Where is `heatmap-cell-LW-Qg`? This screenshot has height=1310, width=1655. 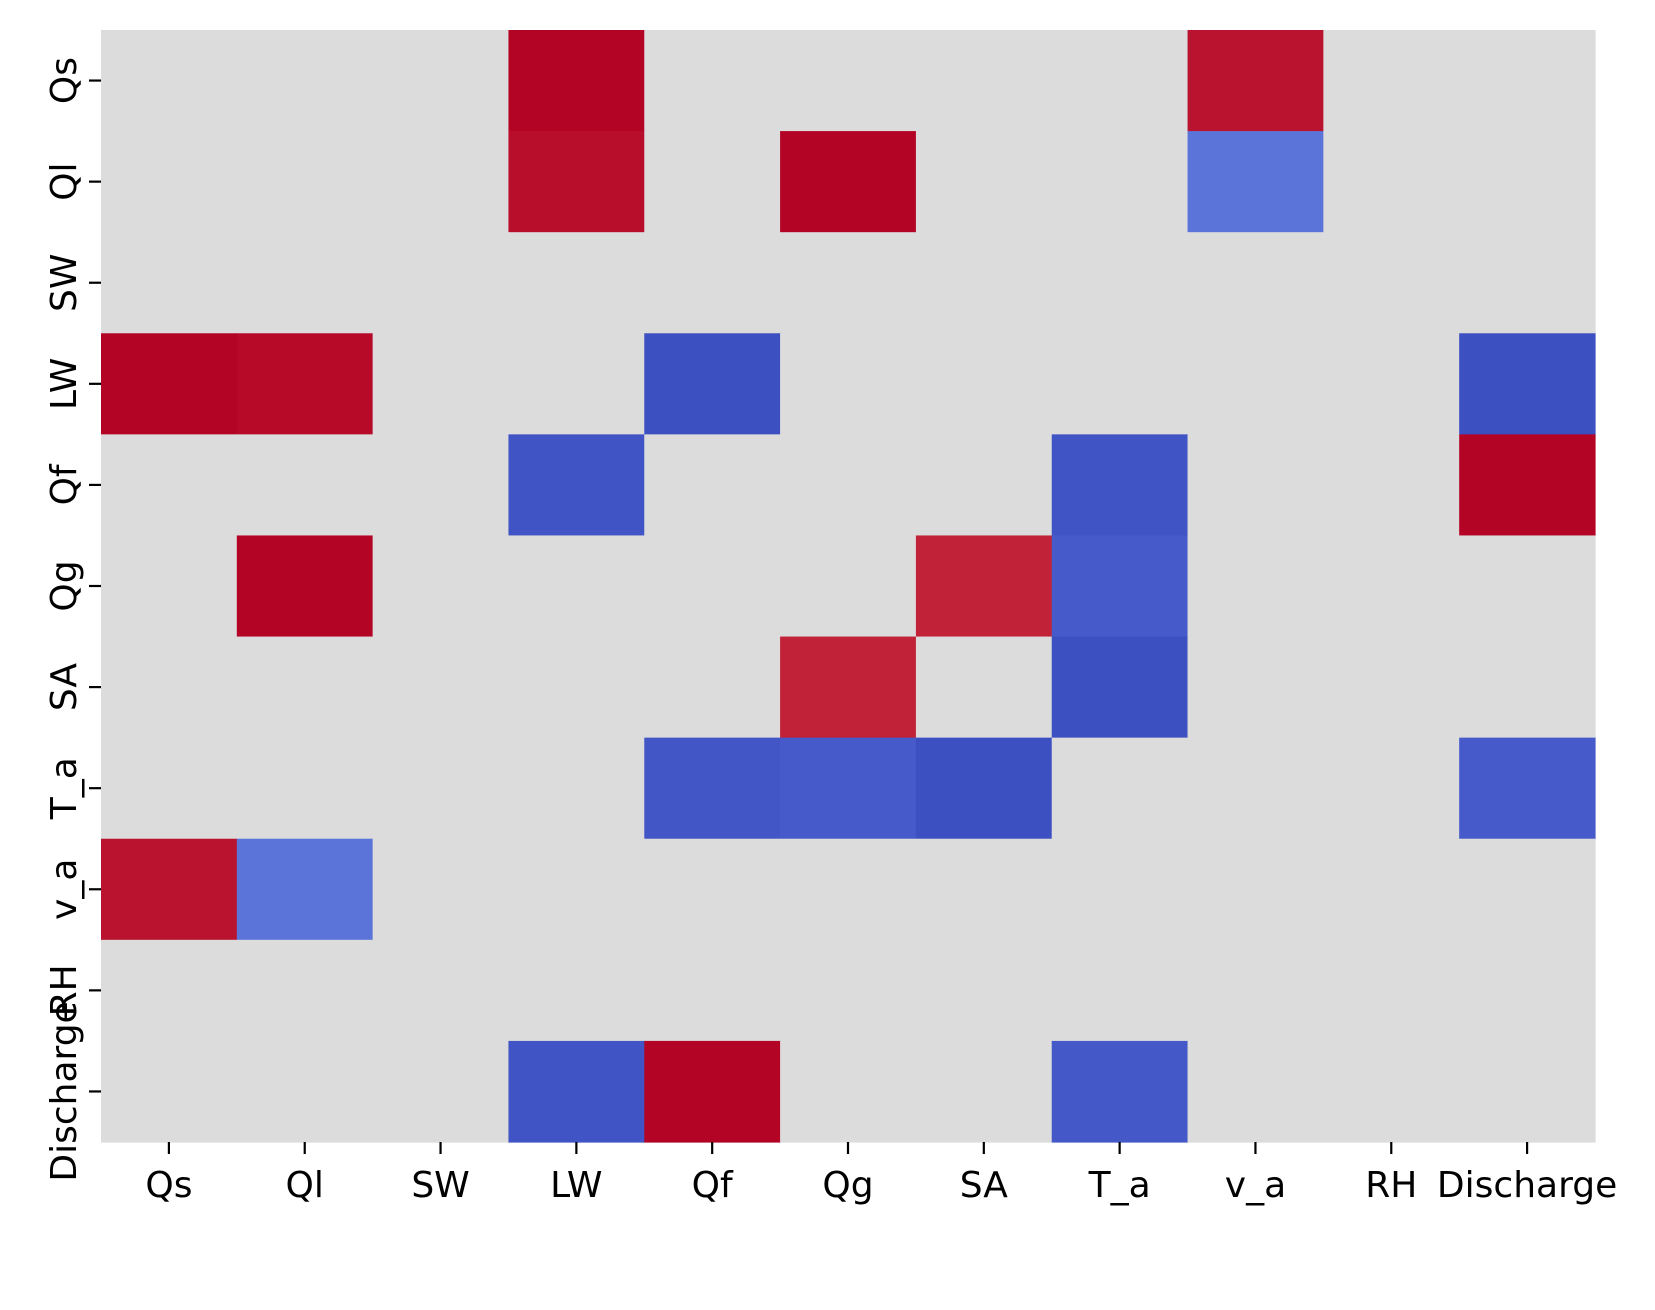
heatmap-cell-LW-Qg is located at coordinates (848, 384).